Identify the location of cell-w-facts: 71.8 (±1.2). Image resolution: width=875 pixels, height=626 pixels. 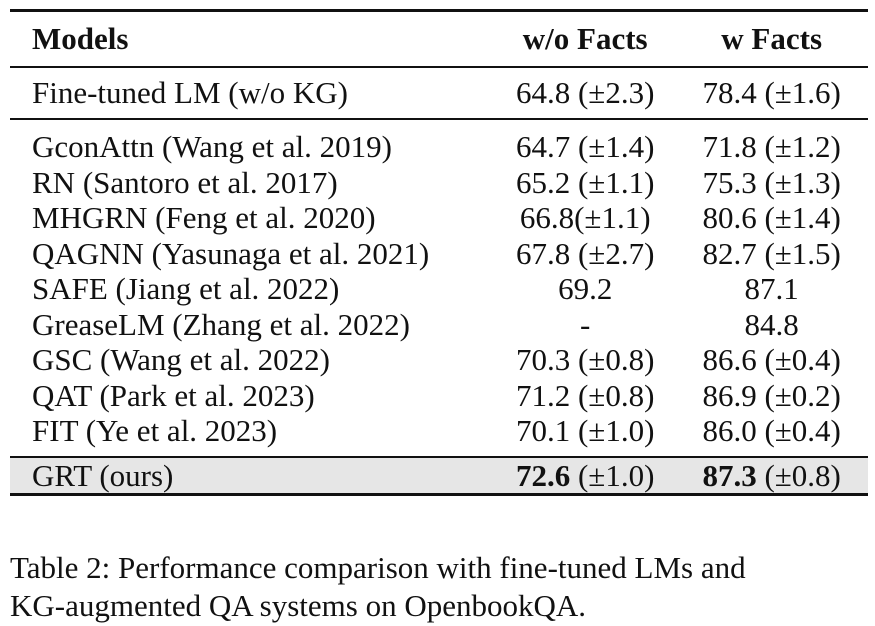
(771, 146).